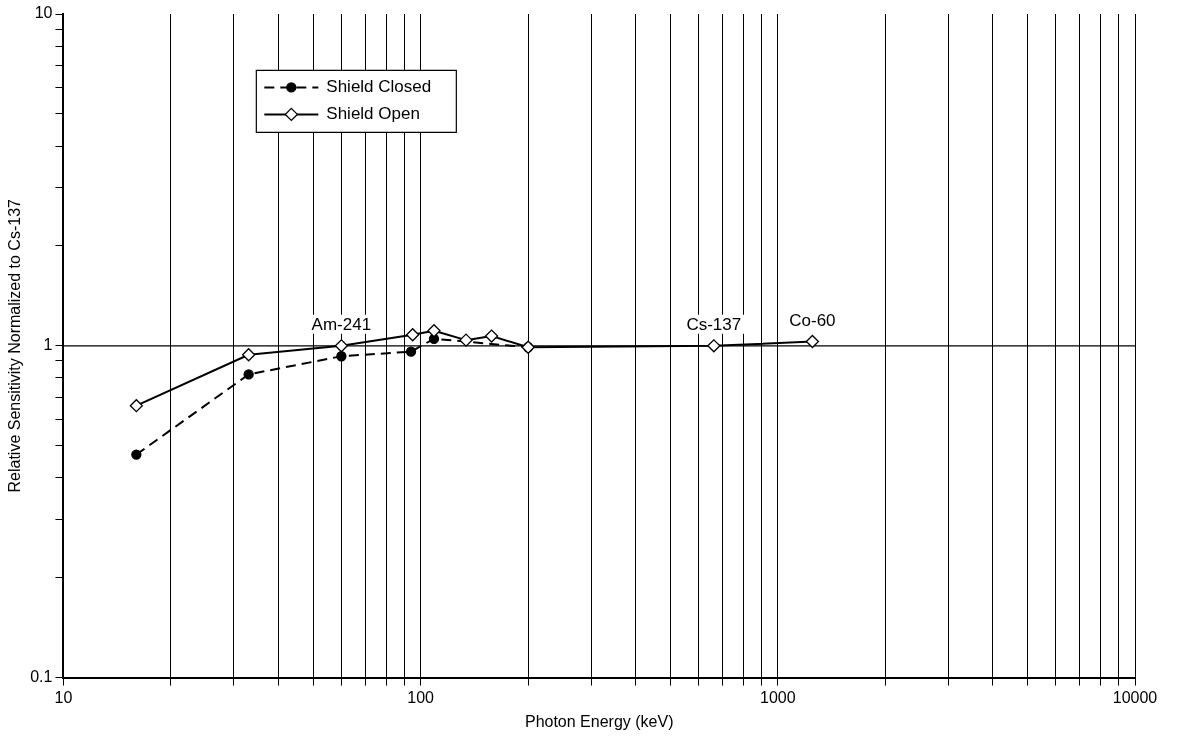  I want to click on annotation: Cs-137, so click(714, 324).